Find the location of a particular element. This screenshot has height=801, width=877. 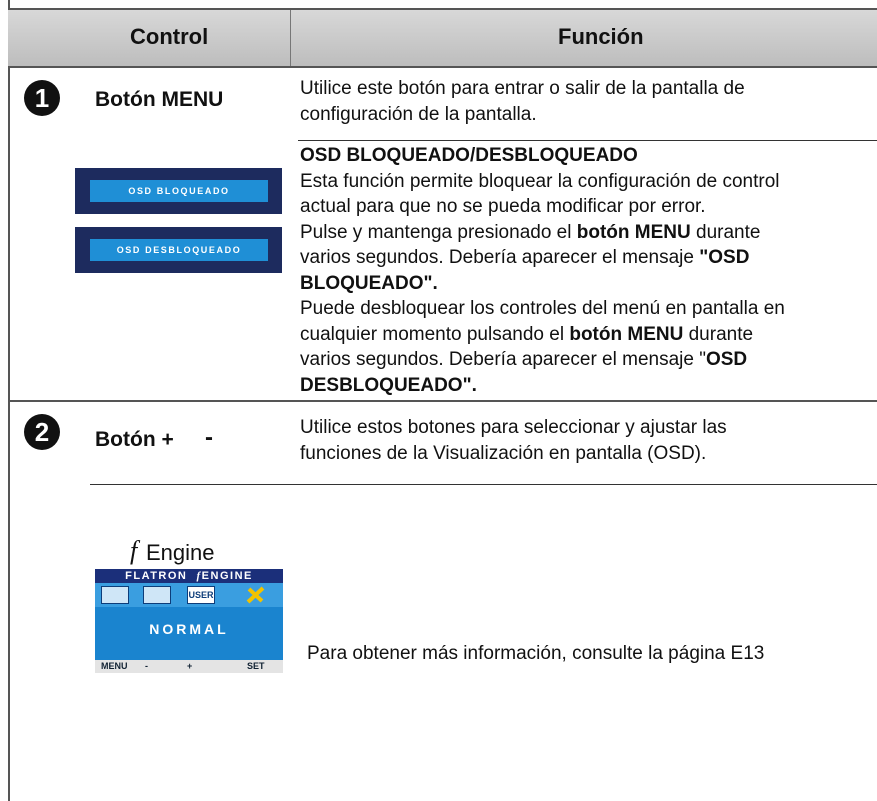

control-name: Botón MENU is located at coordinates (159, 99).